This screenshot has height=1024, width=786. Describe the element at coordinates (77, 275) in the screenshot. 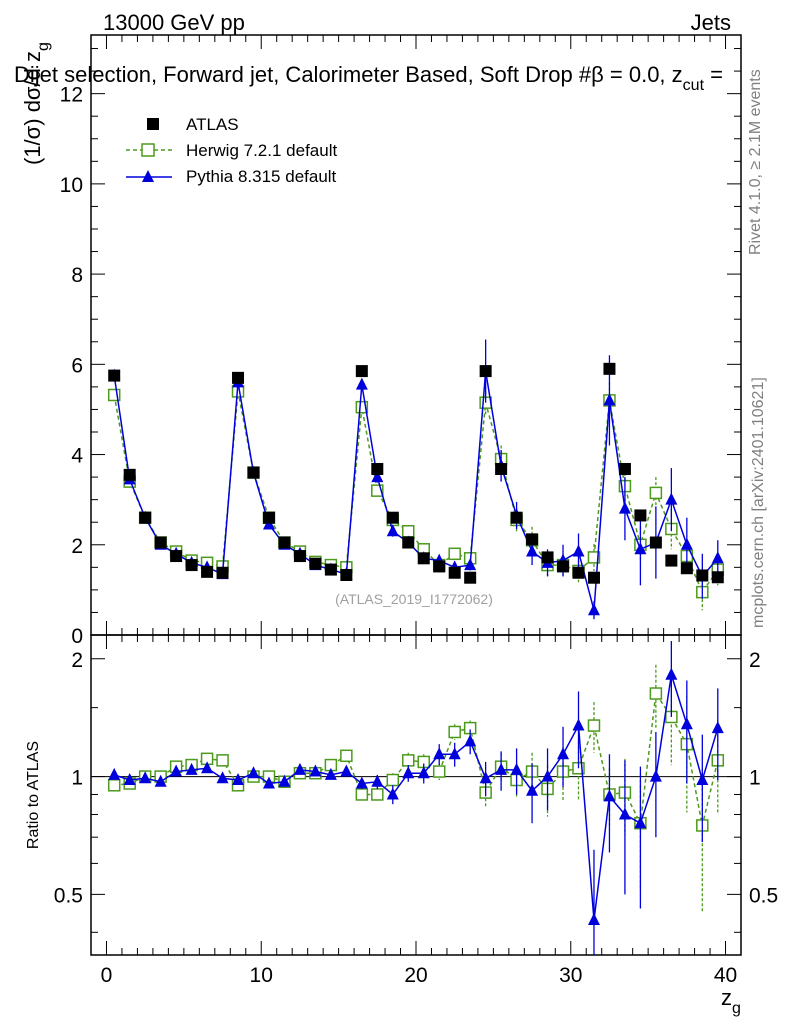

I see `main-y-tick-label: 8` at that location.